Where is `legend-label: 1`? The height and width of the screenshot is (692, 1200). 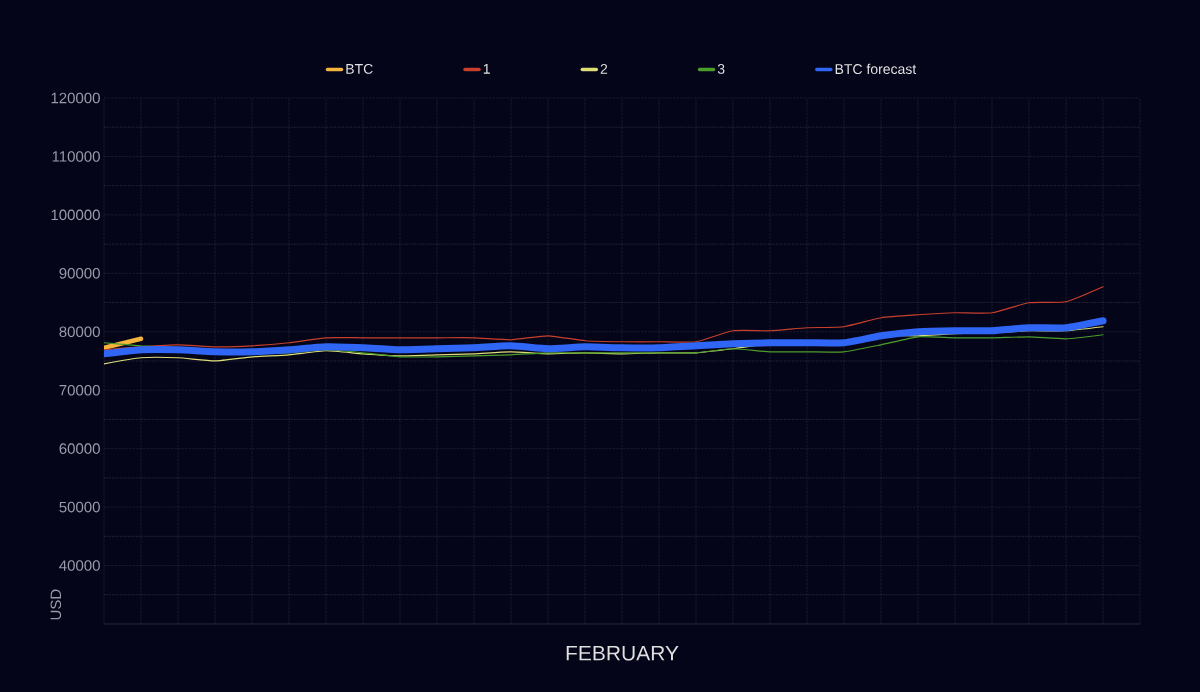
legend-label: 1 is located at coordinates (486, 69).